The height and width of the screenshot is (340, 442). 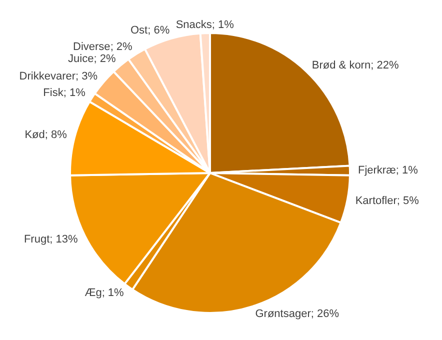 I want to click on slice-label: Ost, so click(x=139, y=30).